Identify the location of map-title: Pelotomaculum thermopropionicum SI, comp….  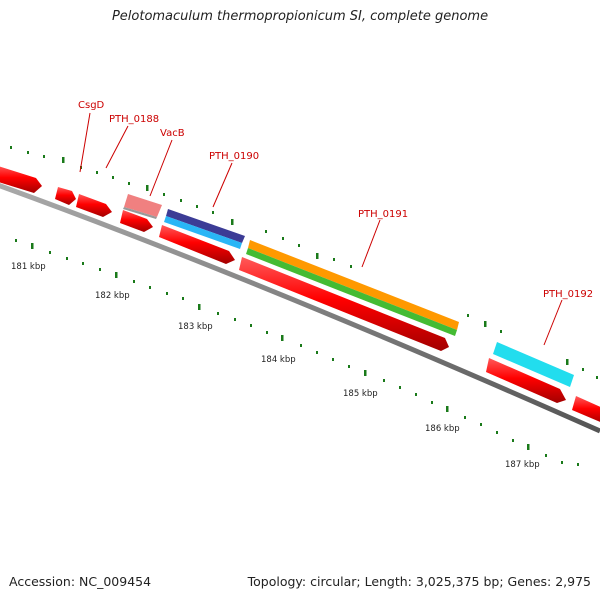
(300, 16).